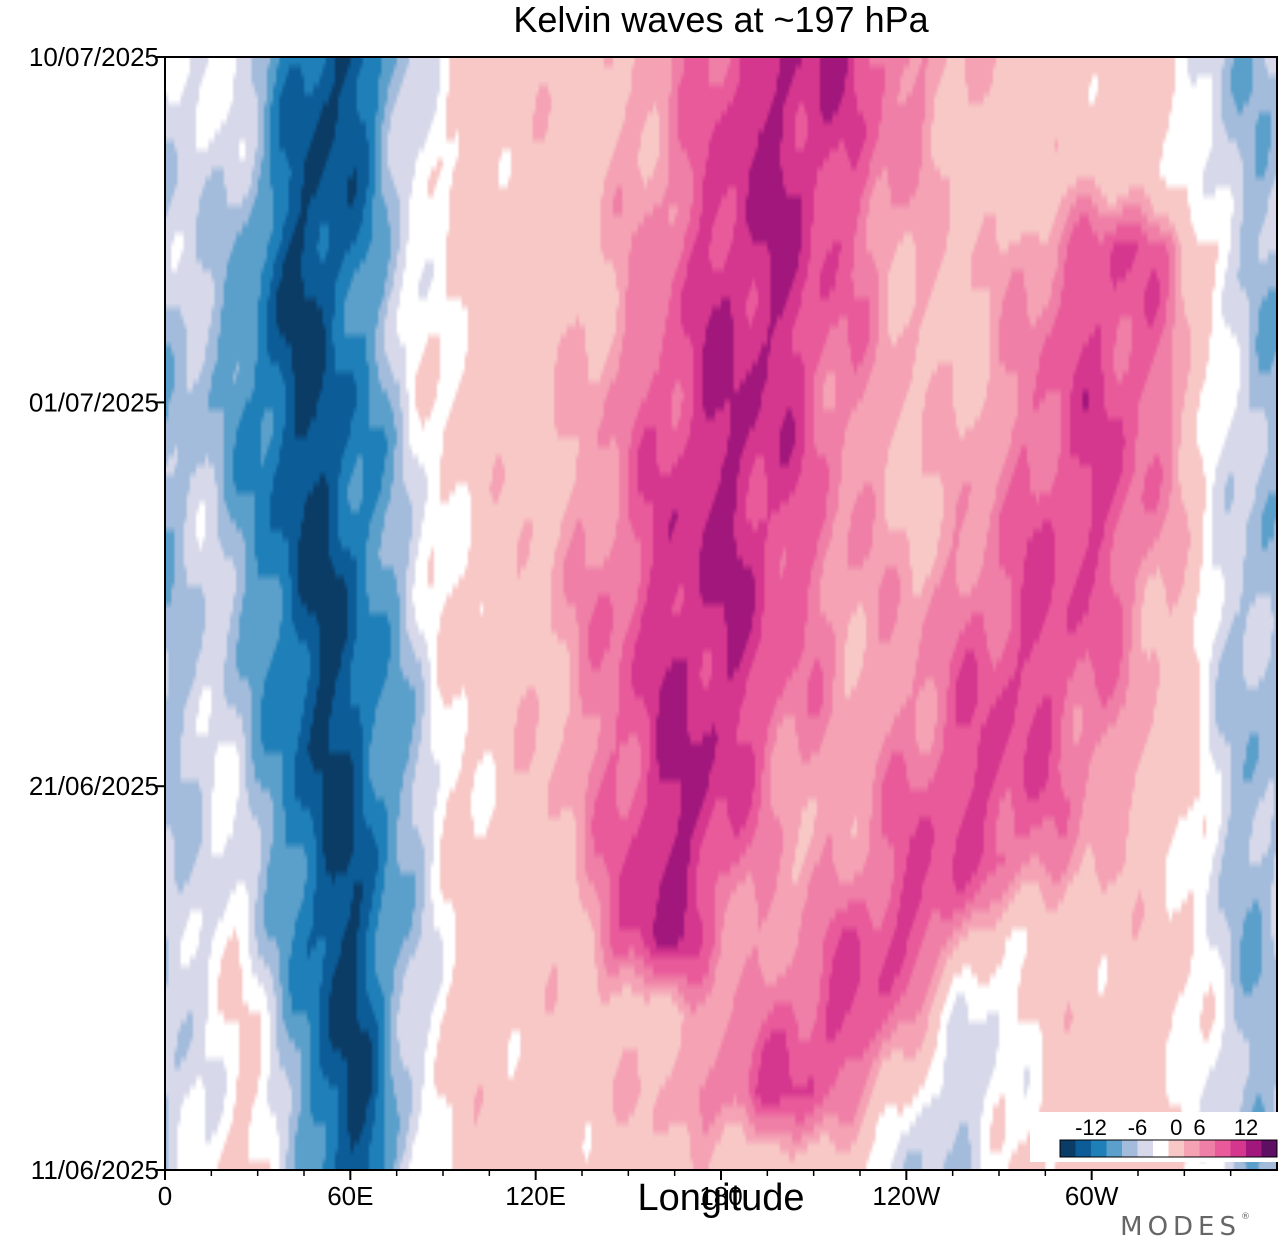 The height and width of the screenshot is (1249, 1280). I want to click on x-tick-label: 180, so click(720, 1196).